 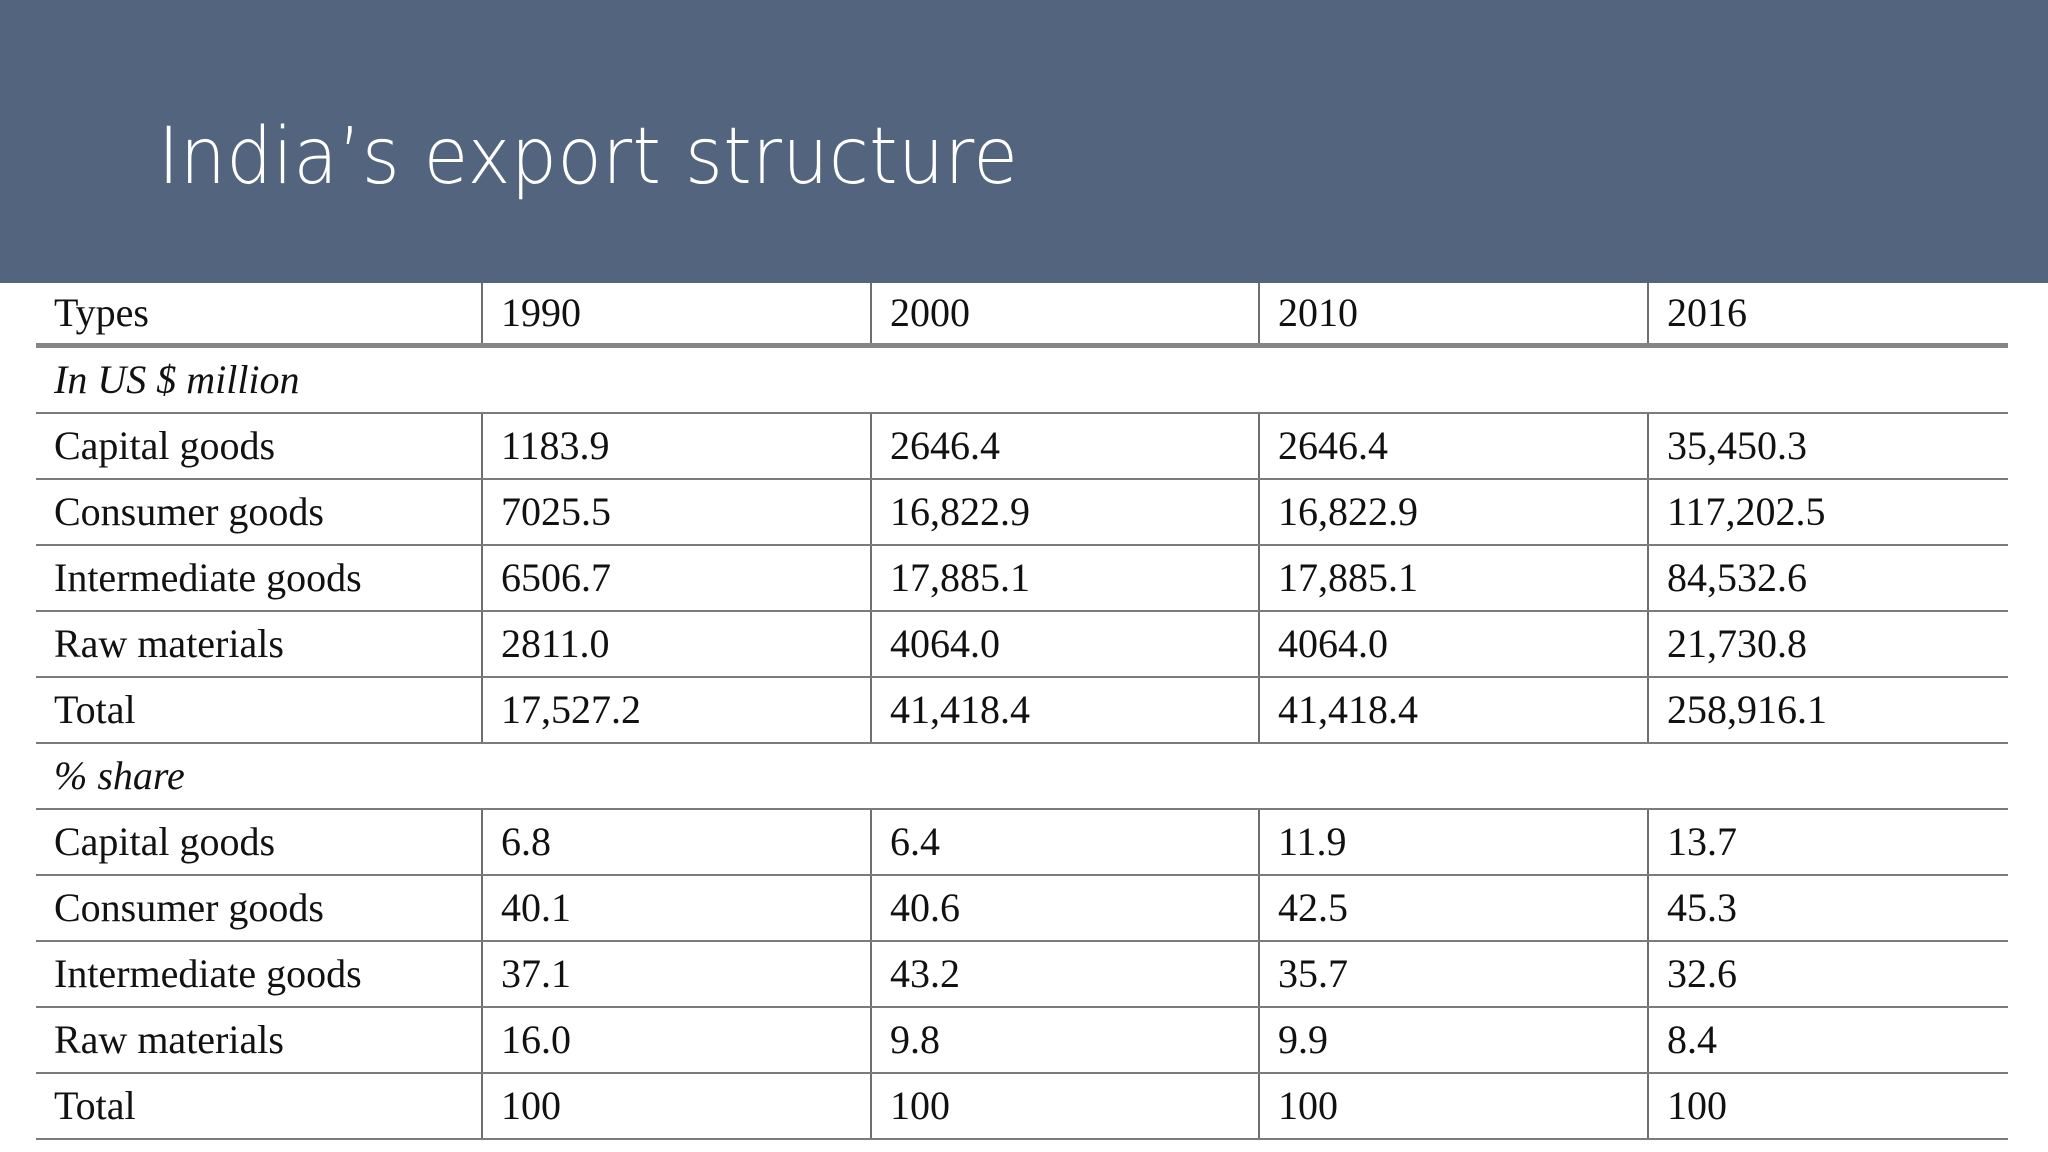 I want to click on cell-1990: 100, so click(x=676, y=1106).